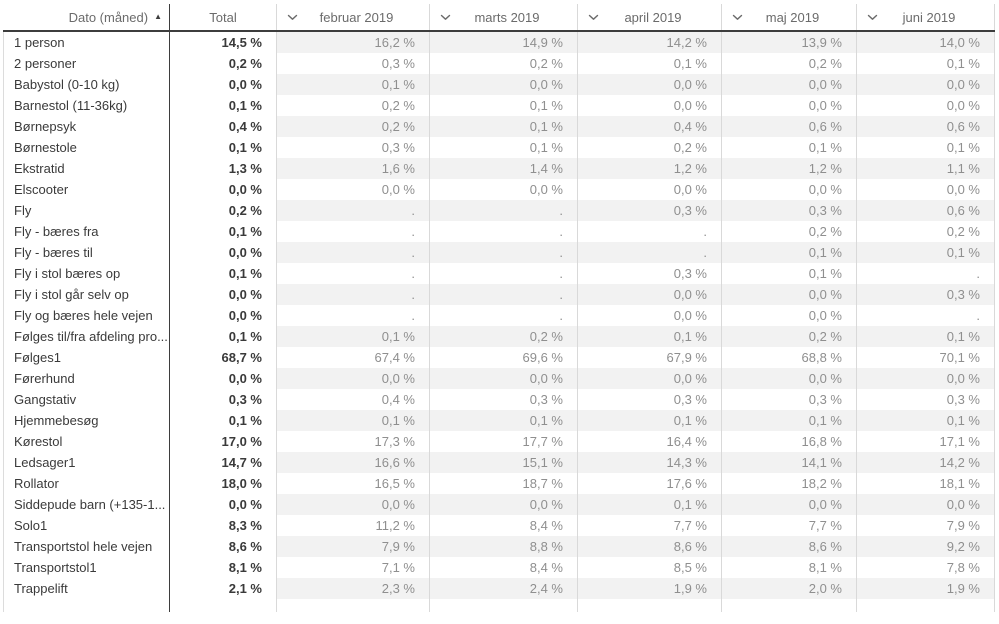 The width and height of the screenshot is (999, 624). What do you see at coordinates (650, 17) in the screenshot?
I see `column-header-month: april 2019` at bounding box center [650, 17].